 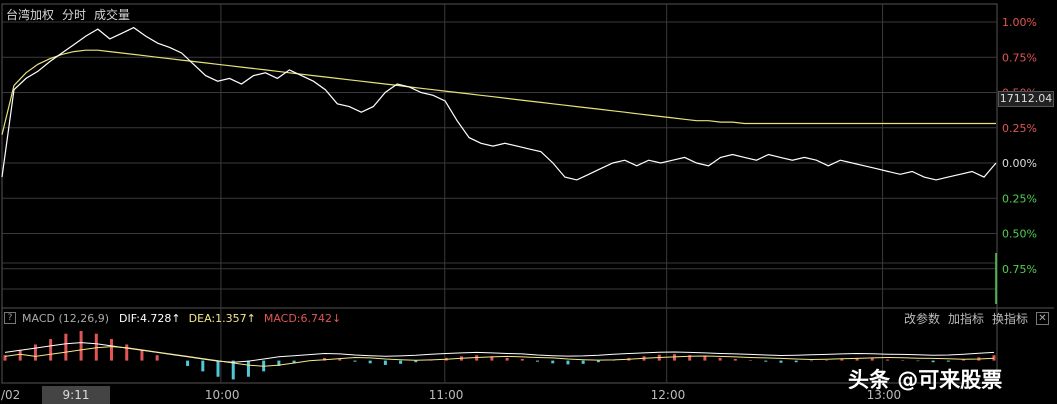 What do you see at coordinates (446, 395) in the screenshot?
I see `x-tick-label: 11:00` at bounding box center [446, 395].